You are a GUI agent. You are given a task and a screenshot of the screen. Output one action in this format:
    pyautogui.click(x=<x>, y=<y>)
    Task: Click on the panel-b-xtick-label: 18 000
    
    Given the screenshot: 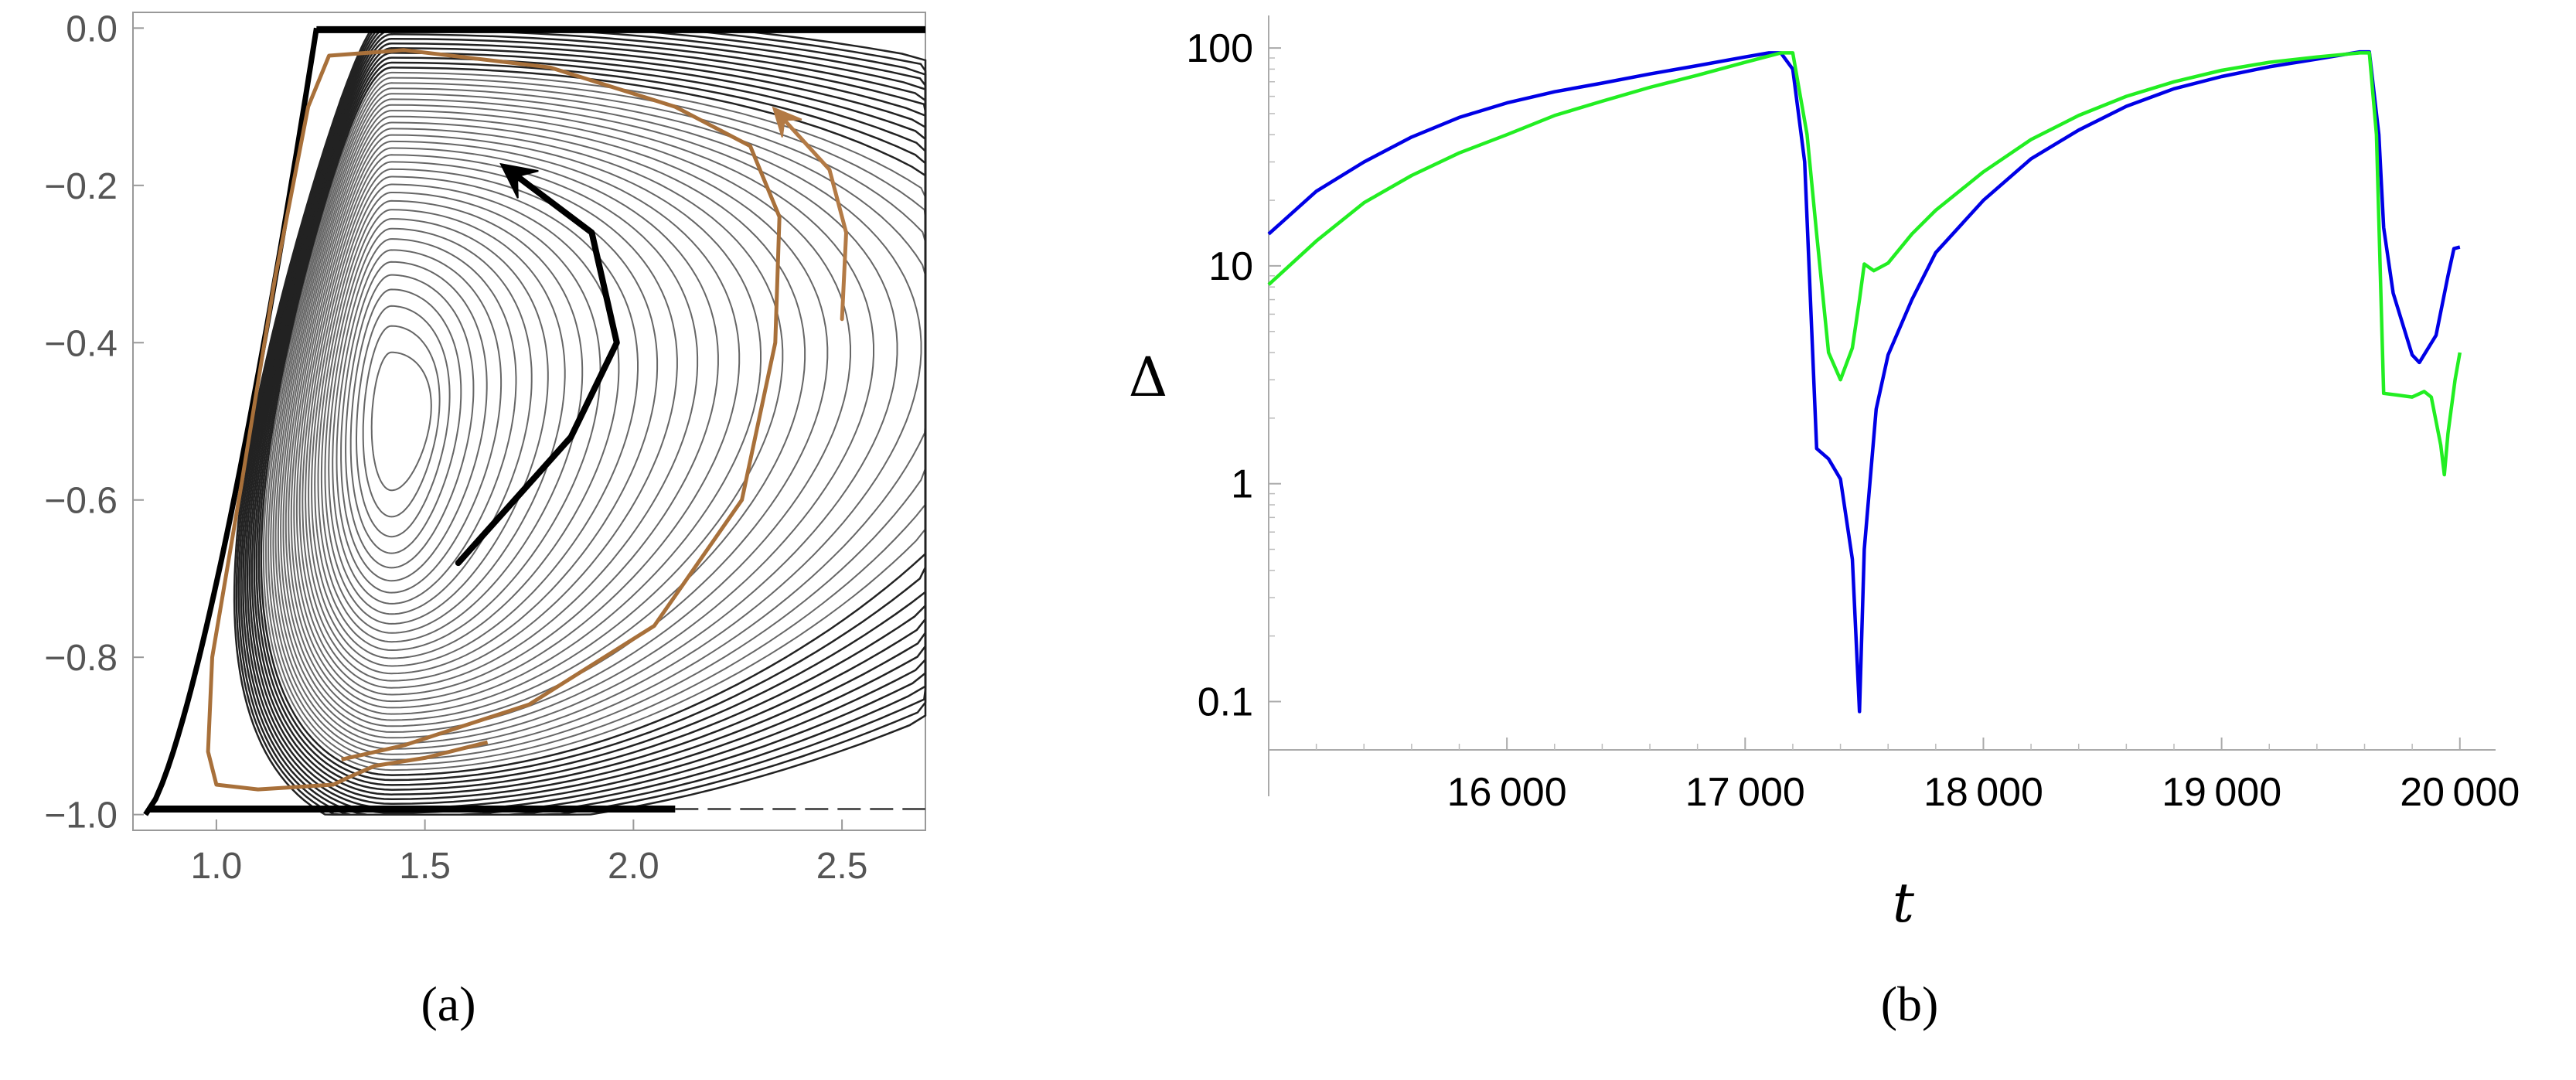 What is the action you would take?
    pyautogui.click(x=1983, y=792)
    